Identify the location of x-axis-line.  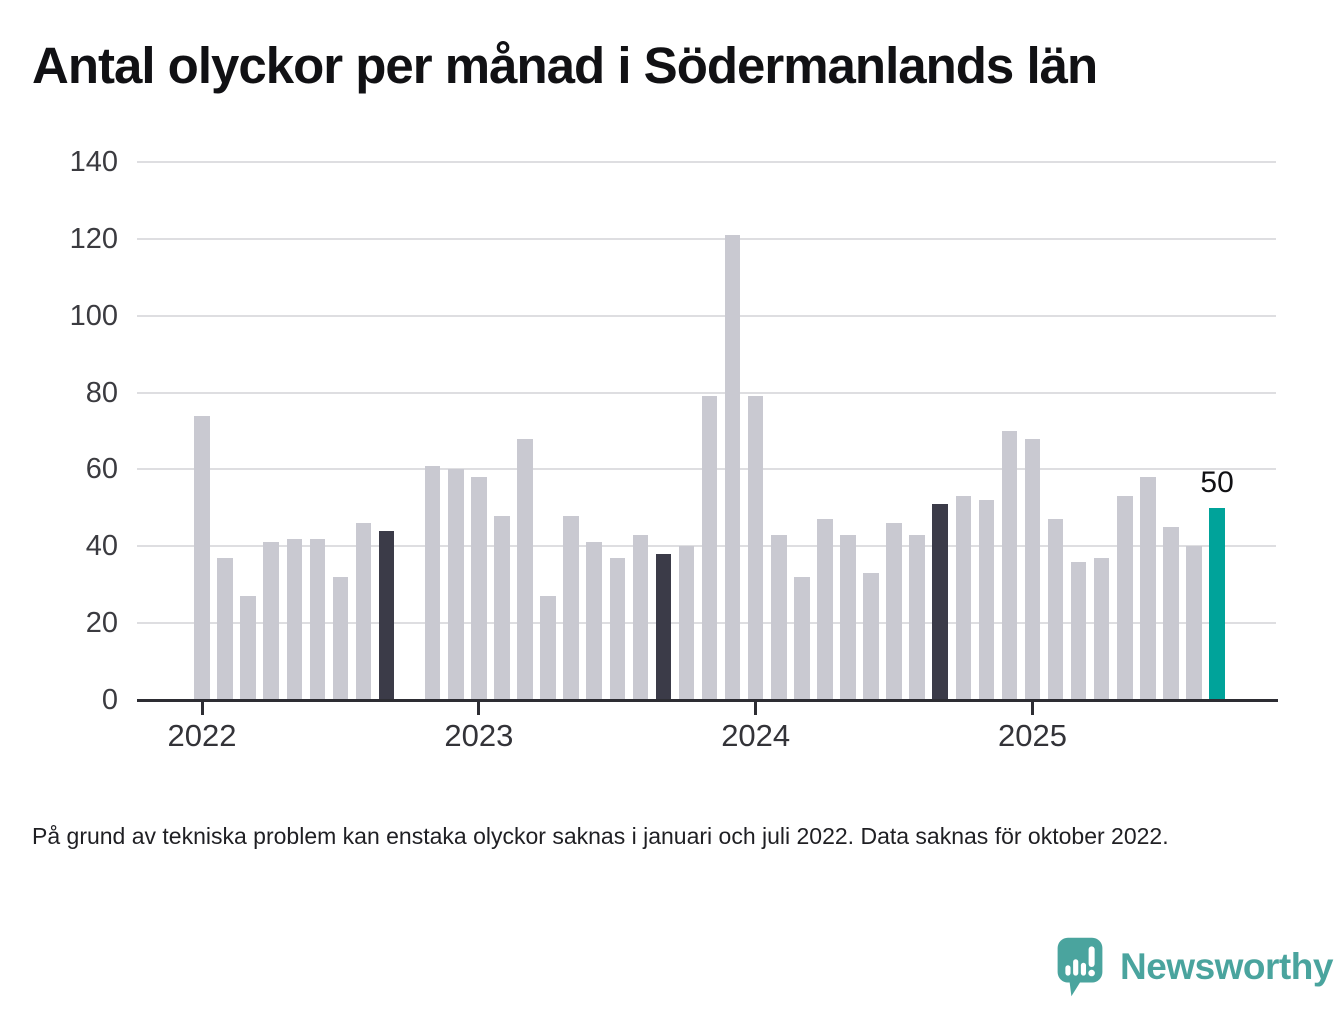
(707, 700).